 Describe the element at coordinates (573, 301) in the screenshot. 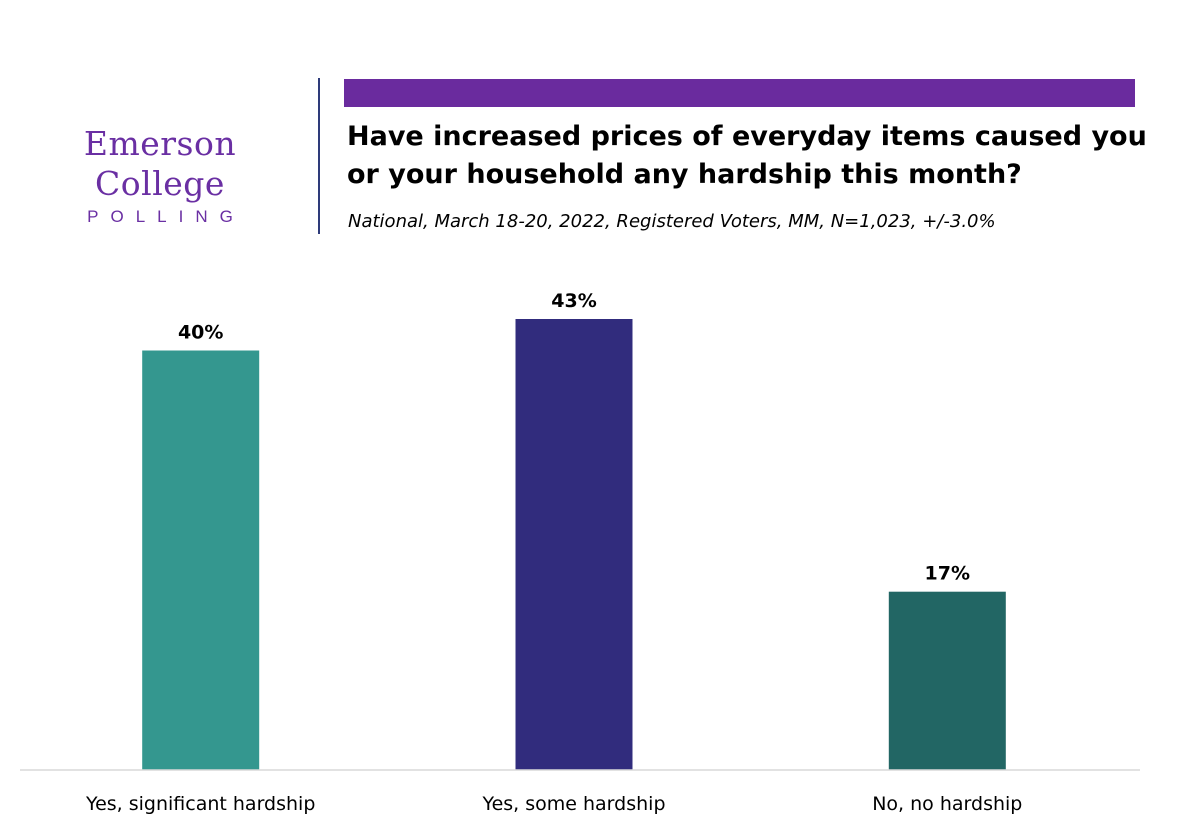

I see `data-label-2: 43%` at that location.